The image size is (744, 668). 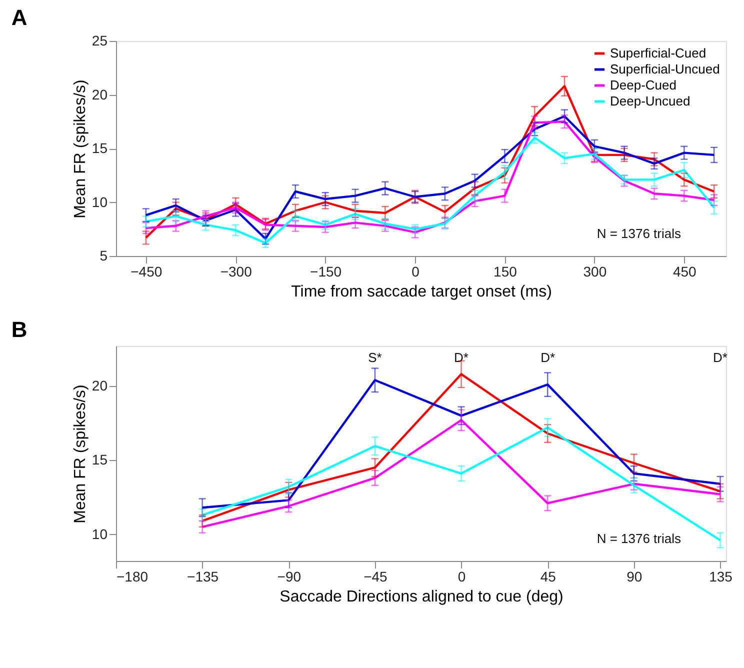 I want to click on chart-title: A, so click(x=19, y=17).